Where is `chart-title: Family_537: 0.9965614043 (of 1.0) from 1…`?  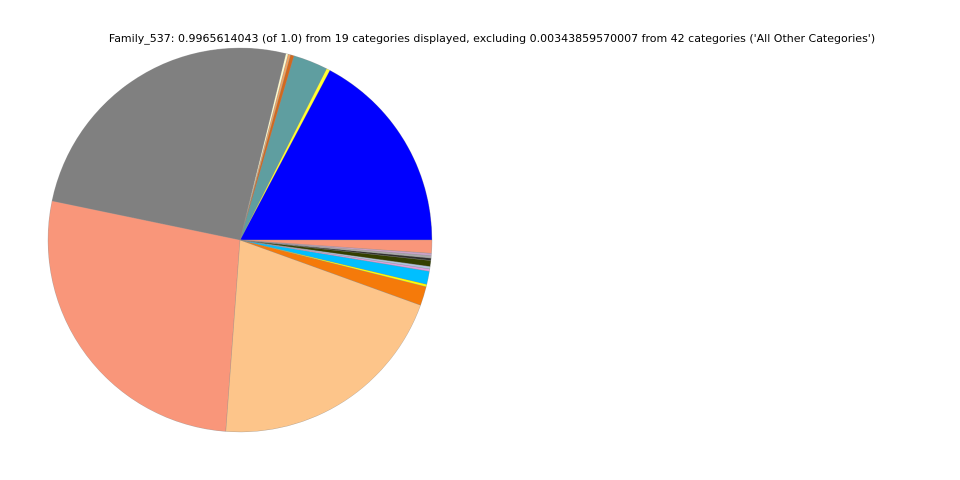
chart-title: Family_537: 0.9965614043 (of 1.0) from 1… is located at coordinates (492, 38).